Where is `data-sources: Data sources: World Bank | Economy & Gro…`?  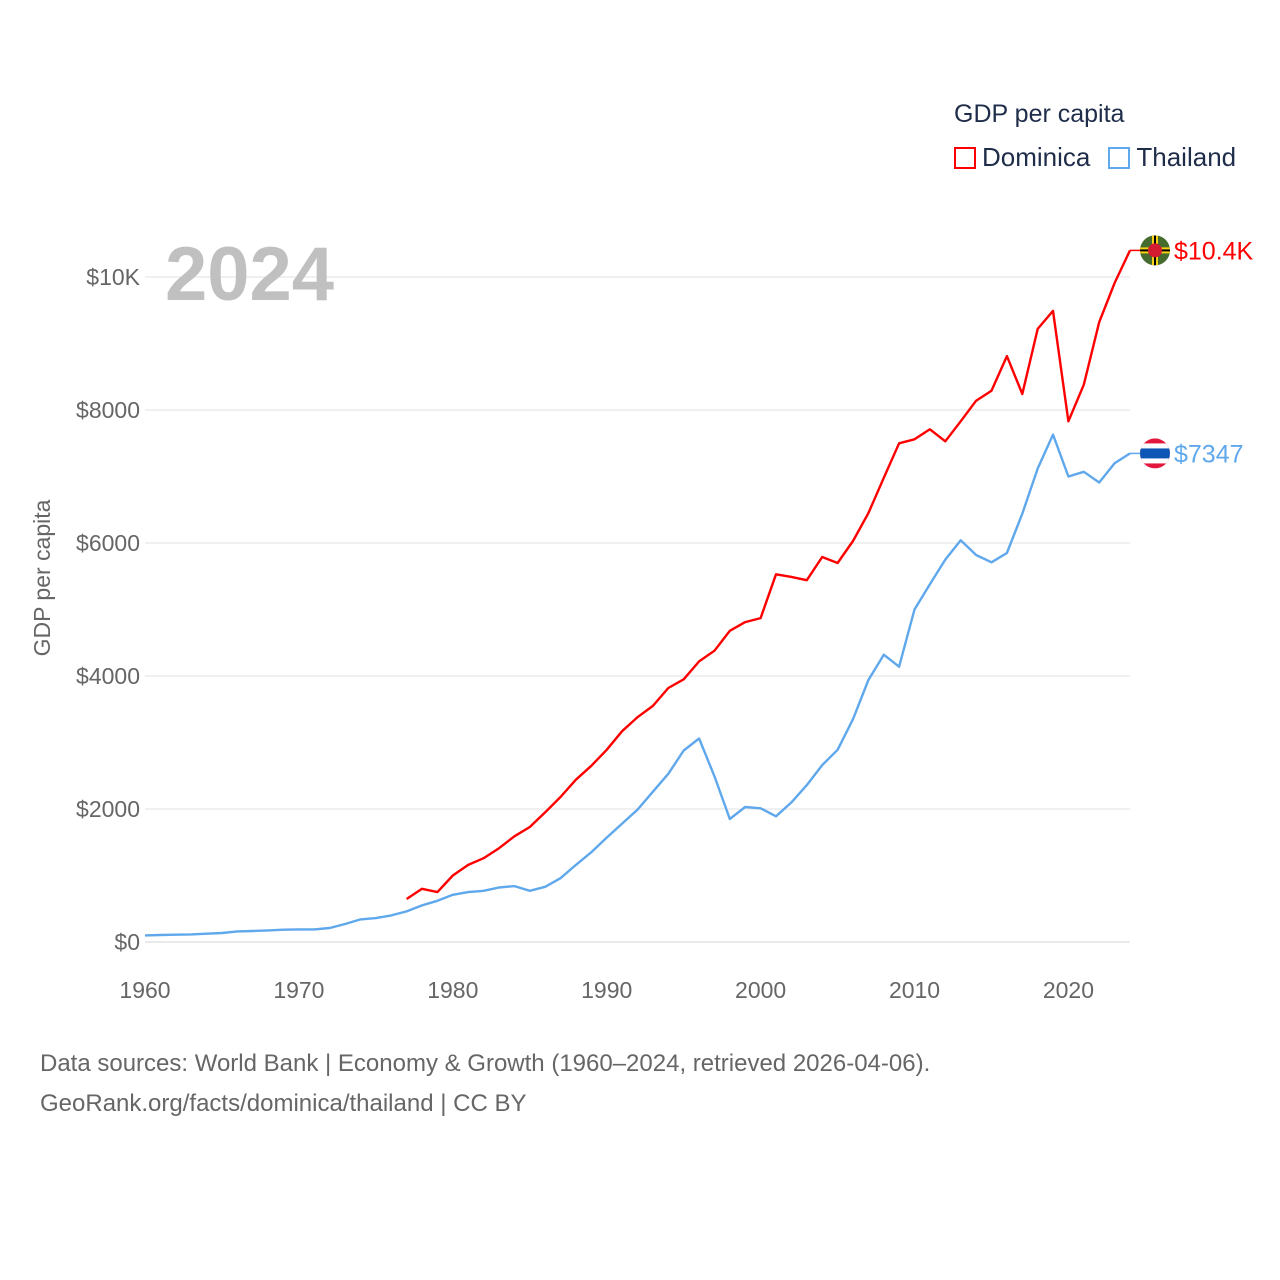 data-sources: Data sources: World Bank | Economy & Gro… is located at coordinates (485, 1063).